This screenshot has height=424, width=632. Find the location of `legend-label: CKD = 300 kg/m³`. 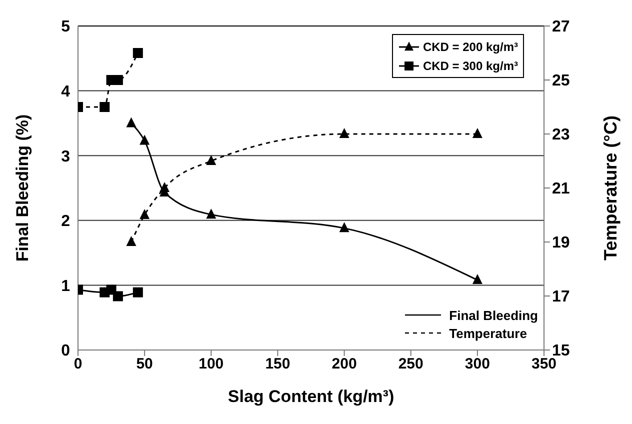

legend-label: CKD = 300 kg/m³ is located at coordinates (470, 65).